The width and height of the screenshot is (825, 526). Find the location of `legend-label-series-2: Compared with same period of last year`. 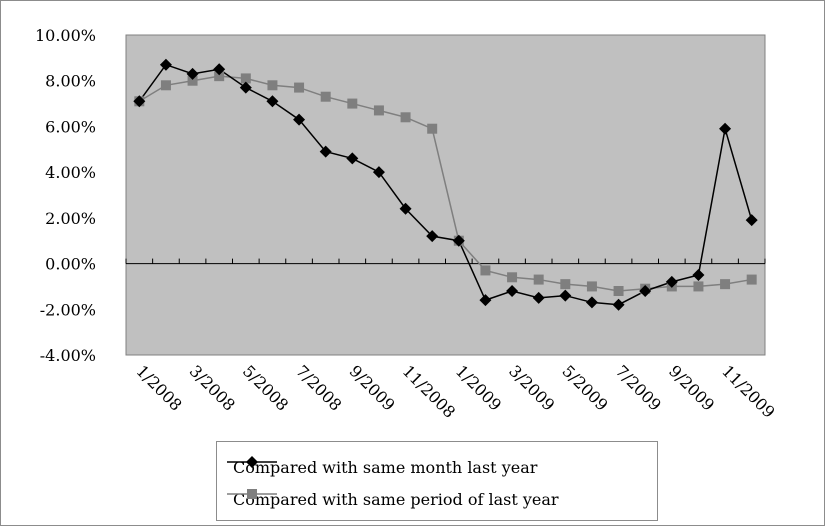

legend-label-series-2: Compared with same period of last year is located at coordinates (396, 499).